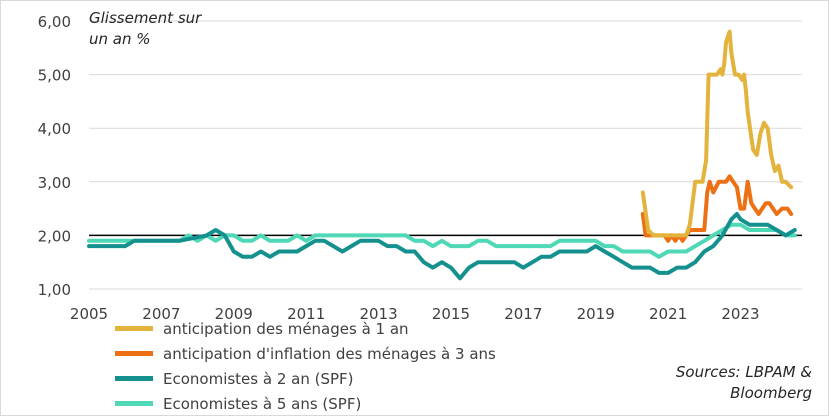 This screenshot has height=416, width=829. What do you see at coordinates (286, 328) in the screenshot?
I see `legend-label: anticipation des ménages à 1 an` at bounding box center [286, 328].